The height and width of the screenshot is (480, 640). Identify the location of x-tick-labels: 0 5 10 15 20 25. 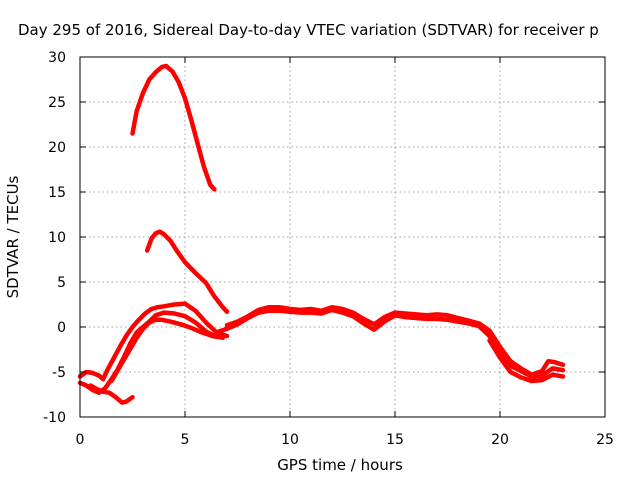
(345, 440).